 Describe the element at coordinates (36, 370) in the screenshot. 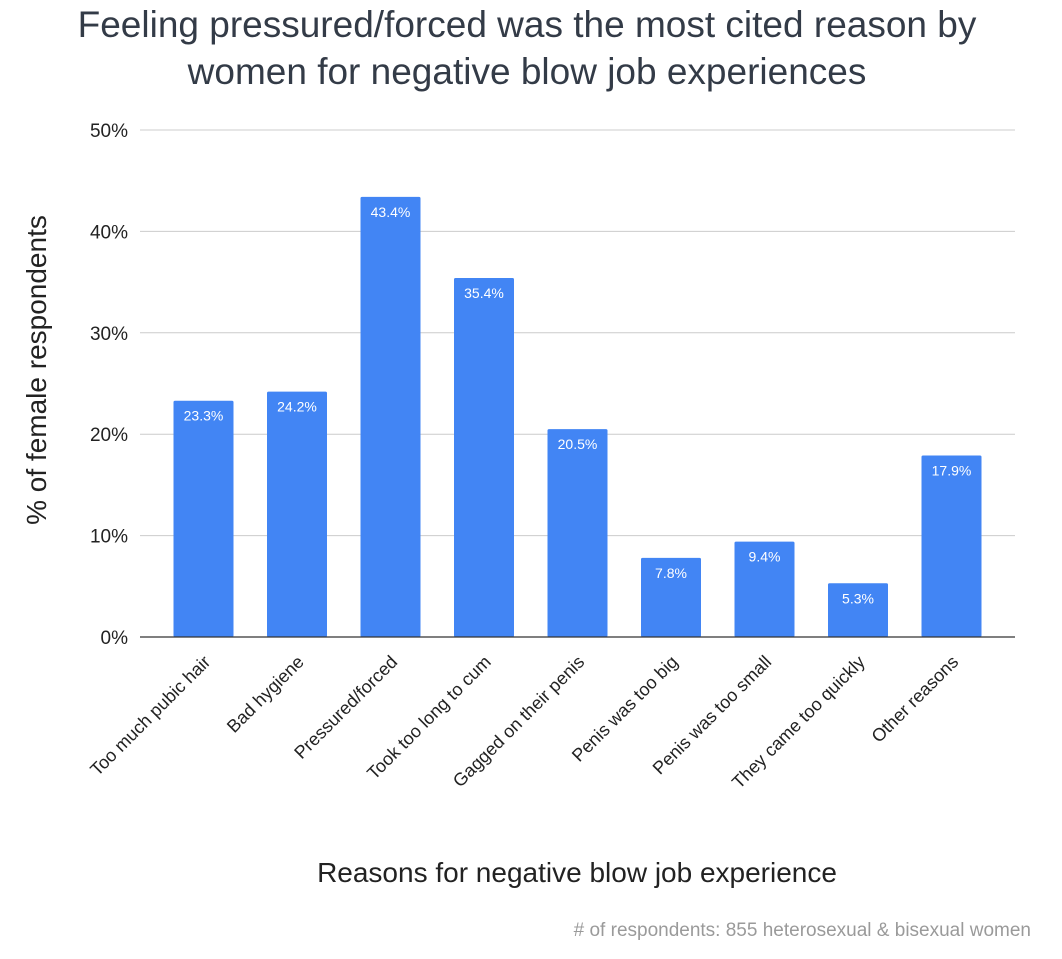

I see `y-axis-title: % of female respondents` at that location.